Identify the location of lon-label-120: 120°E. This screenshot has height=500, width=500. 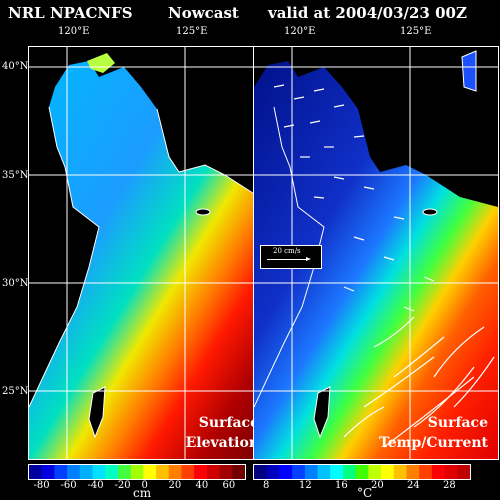
(74, 31).